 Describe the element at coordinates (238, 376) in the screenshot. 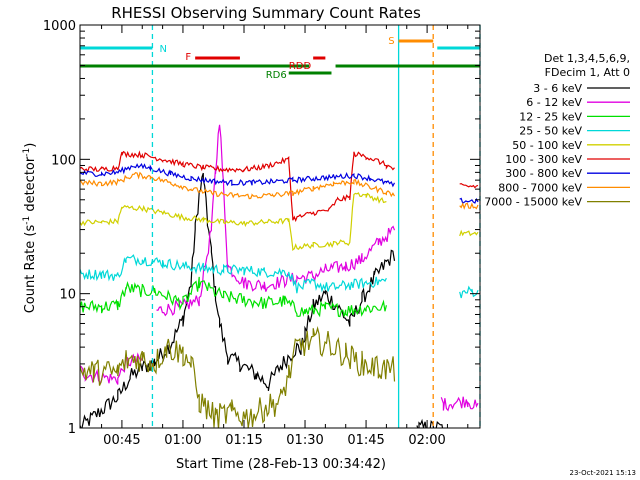

I see `series-line-7000-15000-kev` at that location.